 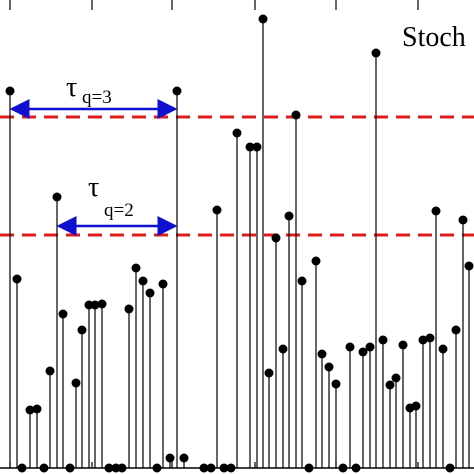 What do you see at coordinates (434, 37) in the screenshot?
I see `chart-title: Stoch` at bounding box center [434, 37].